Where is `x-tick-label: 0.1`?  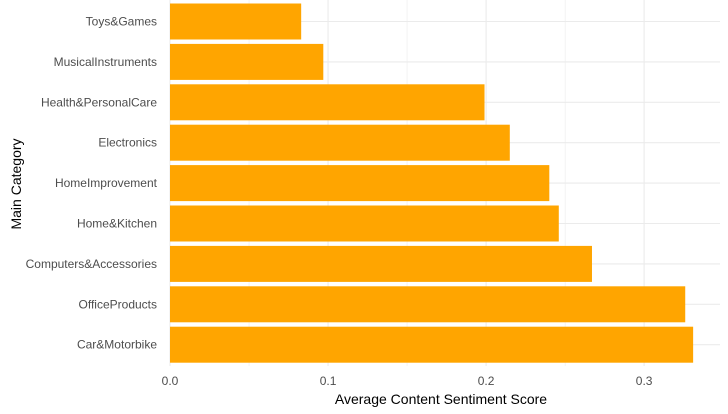
x-tick-label: 0.1 is located at coordinates (328, 381).